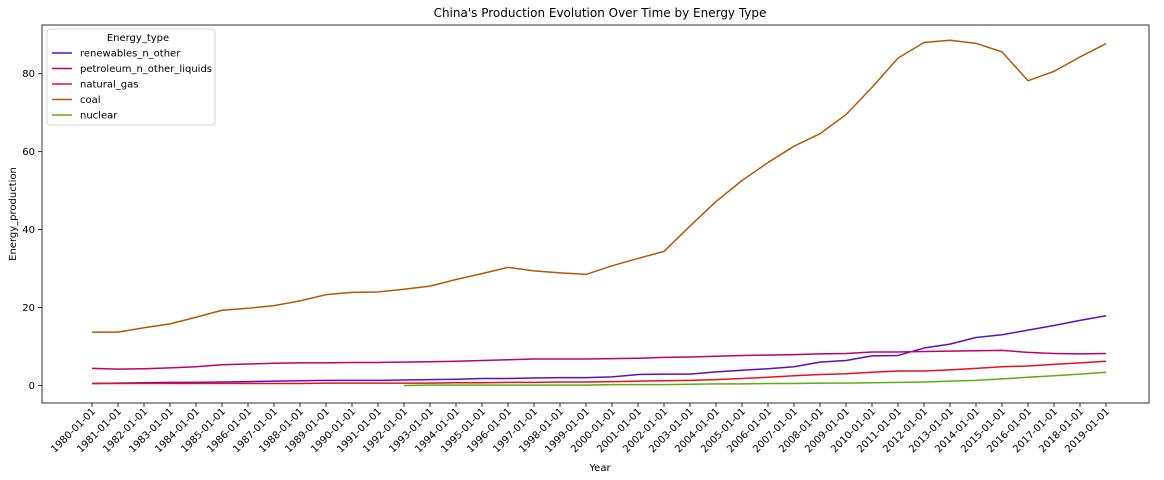  Describe the element at coordinates (28, 152) in the screenshot. I see `y-tick-label: 60` at that location.